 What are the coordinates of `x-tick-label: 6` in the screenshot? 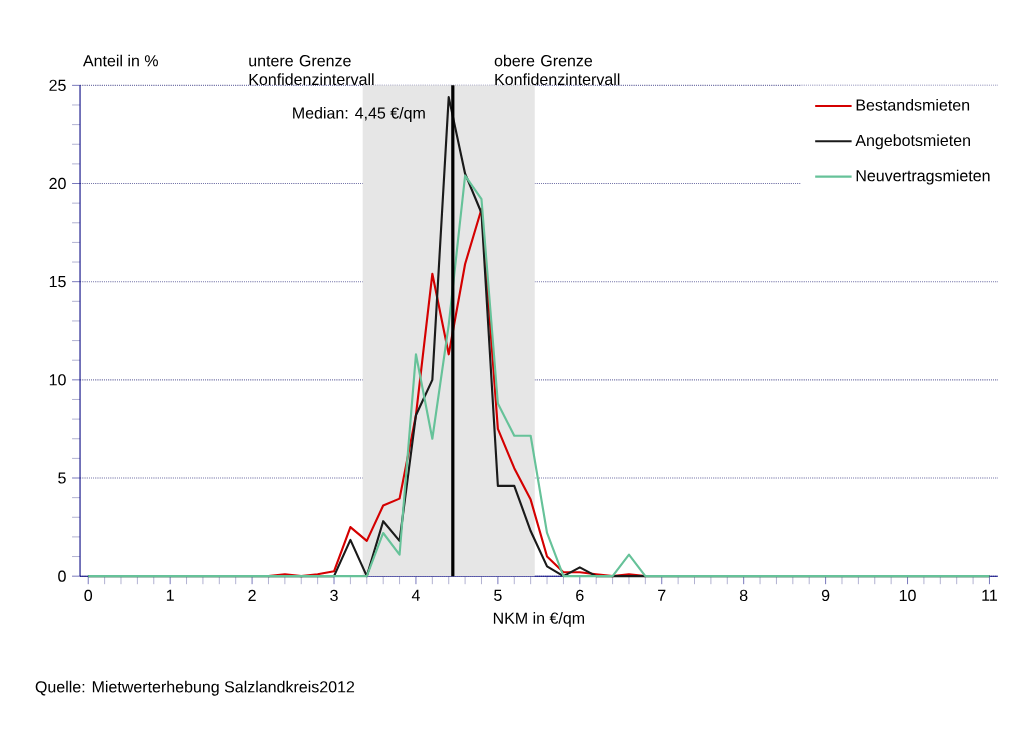 It's located at (580, 596).